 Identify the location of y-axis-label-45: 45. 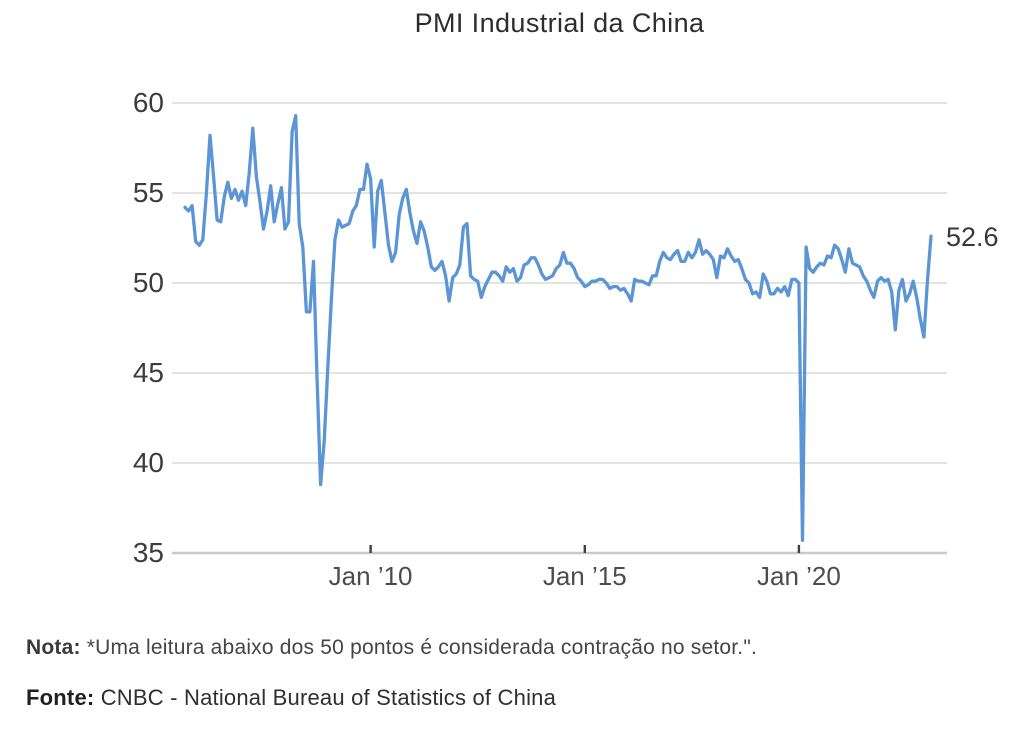
(148, 372).